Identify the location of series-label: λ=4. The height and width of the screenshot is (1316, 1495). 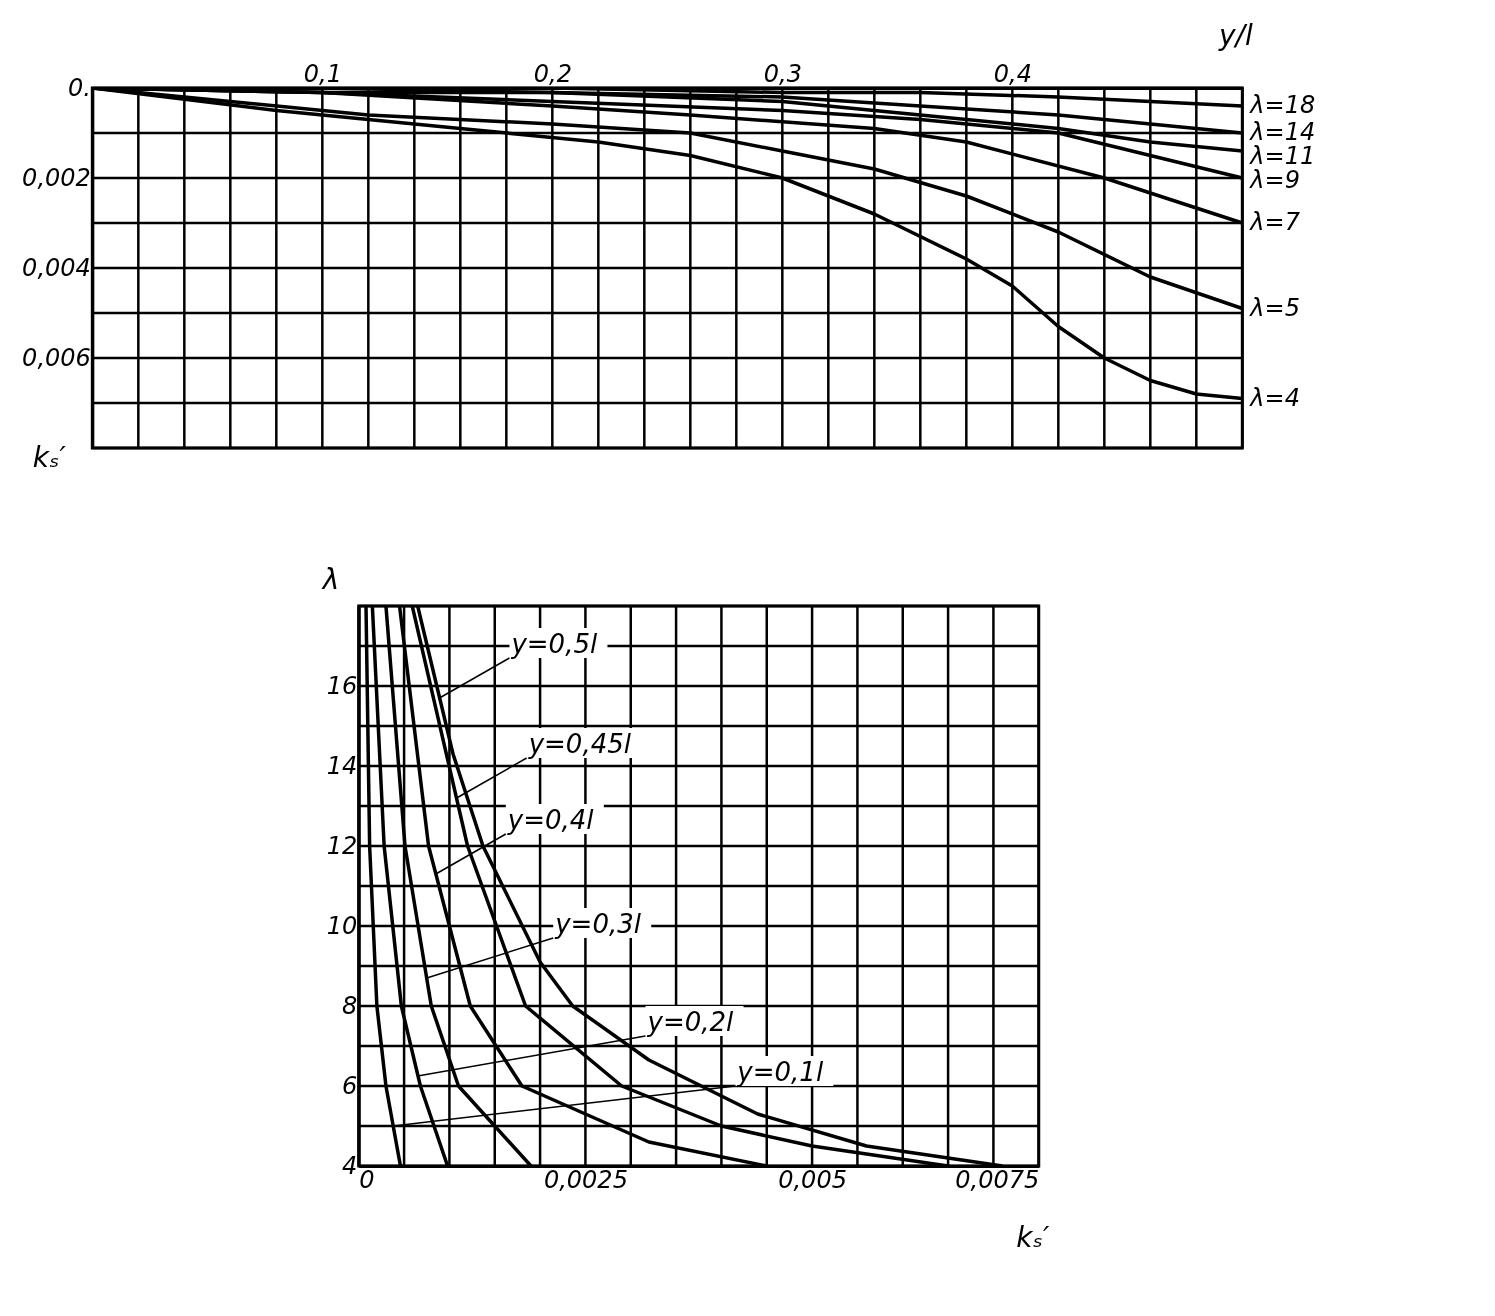
(1274, 397).